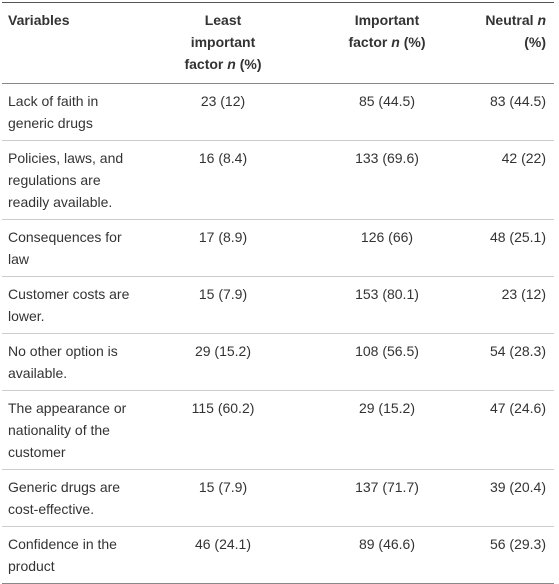  What do you see at coordinates (224, 248) in the screenshot?
I see `value-cell: 17 (8.9)` at bounding box center [224, 248].